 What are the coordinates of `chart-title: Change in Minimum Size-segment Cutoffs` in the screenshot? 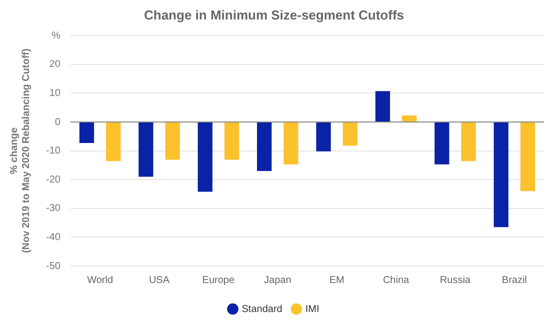 It's located at (274, 14).